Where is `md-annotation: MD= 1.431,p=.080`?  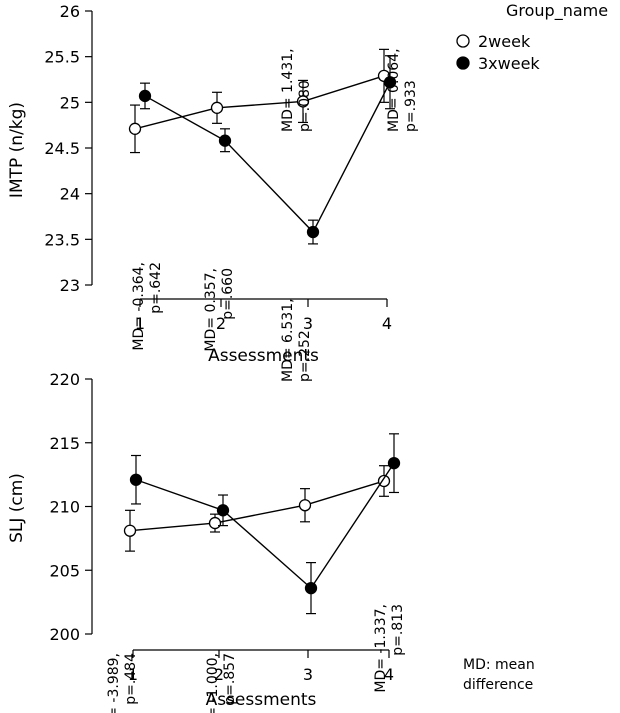
md-annotation: MD= 1.431,p=.080 is located at coordinates (296, 90).